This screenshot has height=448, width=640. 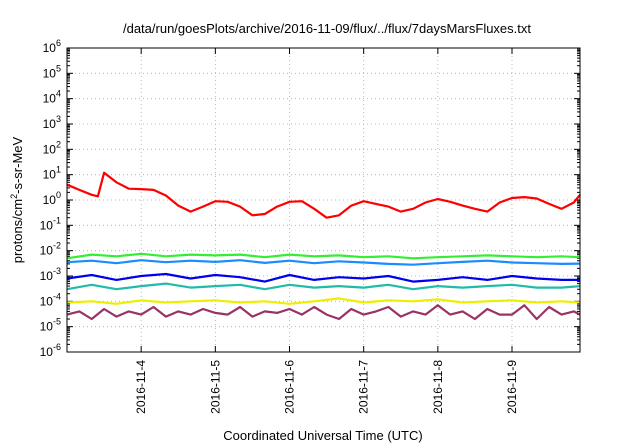 What do you see at coordinates (290, 387) in the screenshot?
I see `x-tick-label: 2016-11-6` at bounding box center [290, 387].